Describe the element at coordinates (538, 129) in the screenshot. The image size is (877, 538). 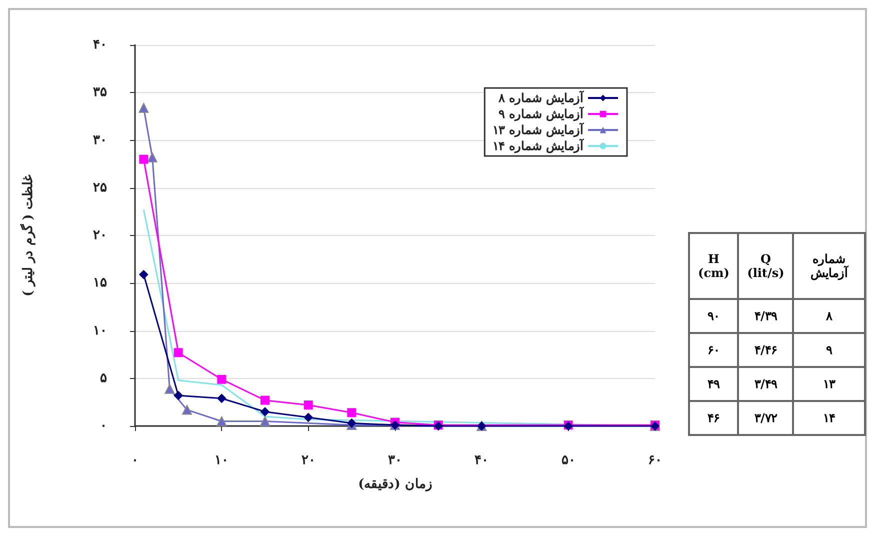
I see `legend-label: آزمایش شماره ۱۳` at that location.